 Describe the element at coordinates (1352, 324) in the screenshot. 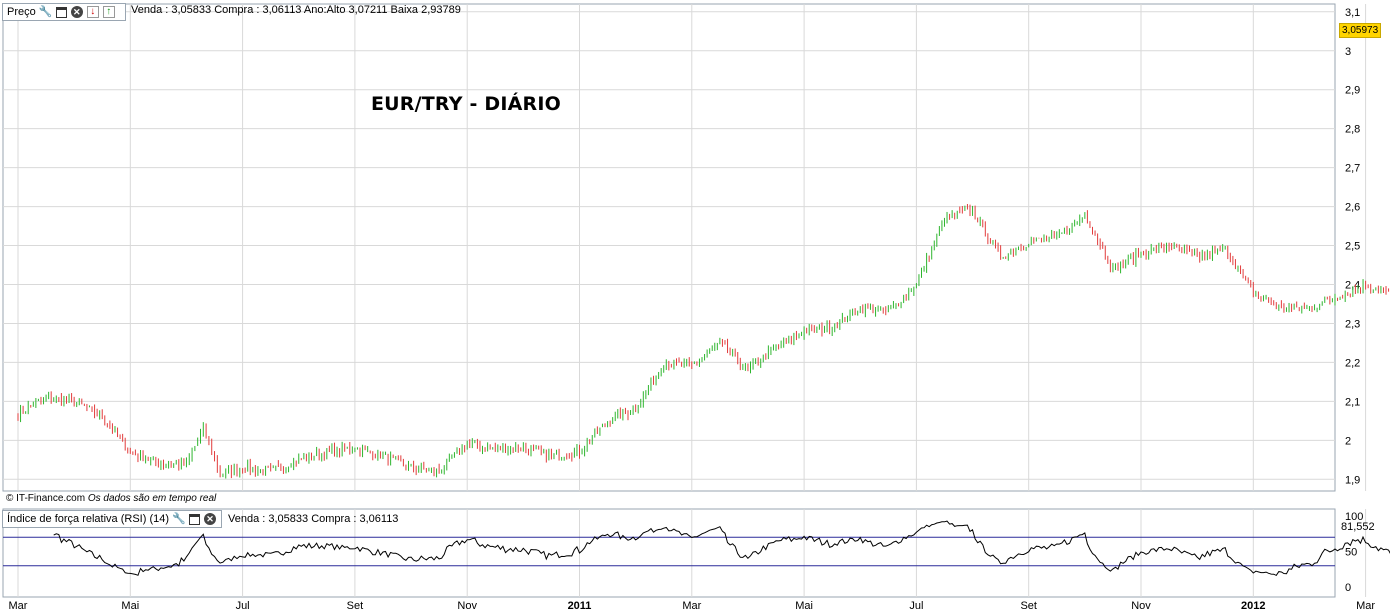

I see `price-y-tick-label: 2,3` at that location.